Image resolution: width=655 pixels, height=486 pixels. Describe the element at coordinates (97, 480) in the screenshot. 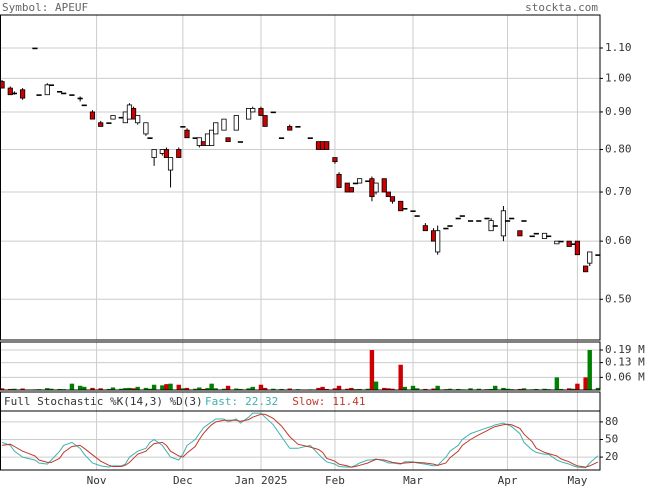

I see `x-tick-label: Nov` at that location.